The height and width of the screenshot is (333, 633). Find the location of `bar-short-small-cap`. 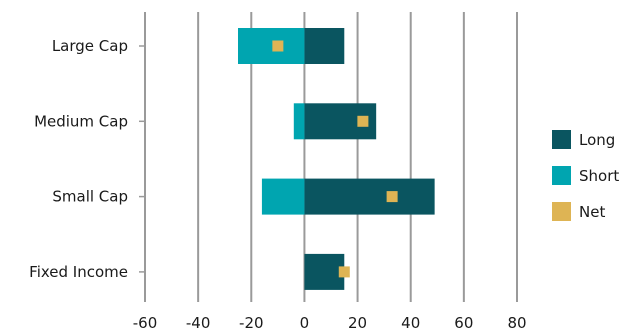

bar-short-small-cap is located at coordinates (283, 196).